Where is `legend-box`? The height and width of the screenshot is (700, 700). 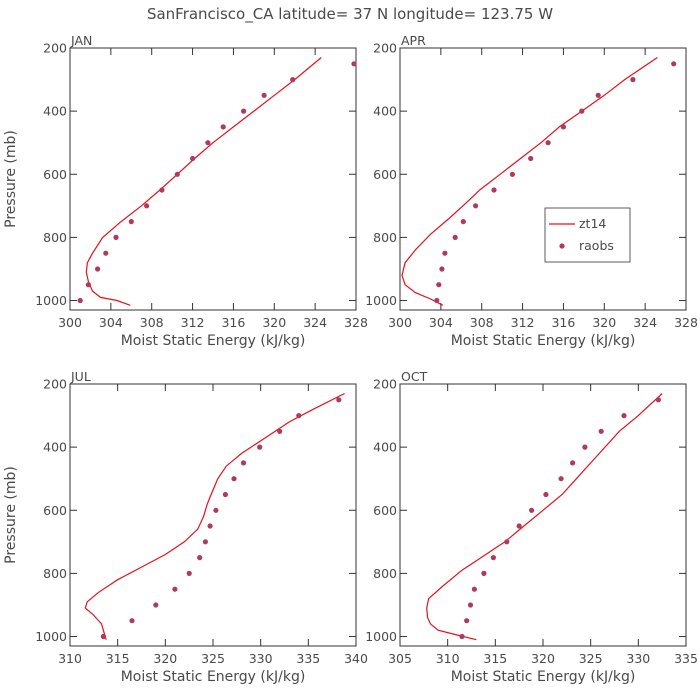 legend-box is located at coordinates (587, 235).